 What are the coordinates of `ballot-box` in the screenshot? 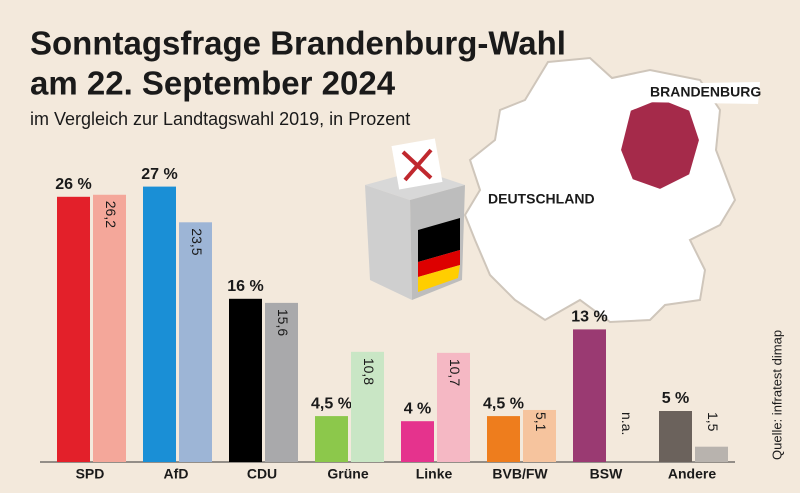 It's located at (415, 219).